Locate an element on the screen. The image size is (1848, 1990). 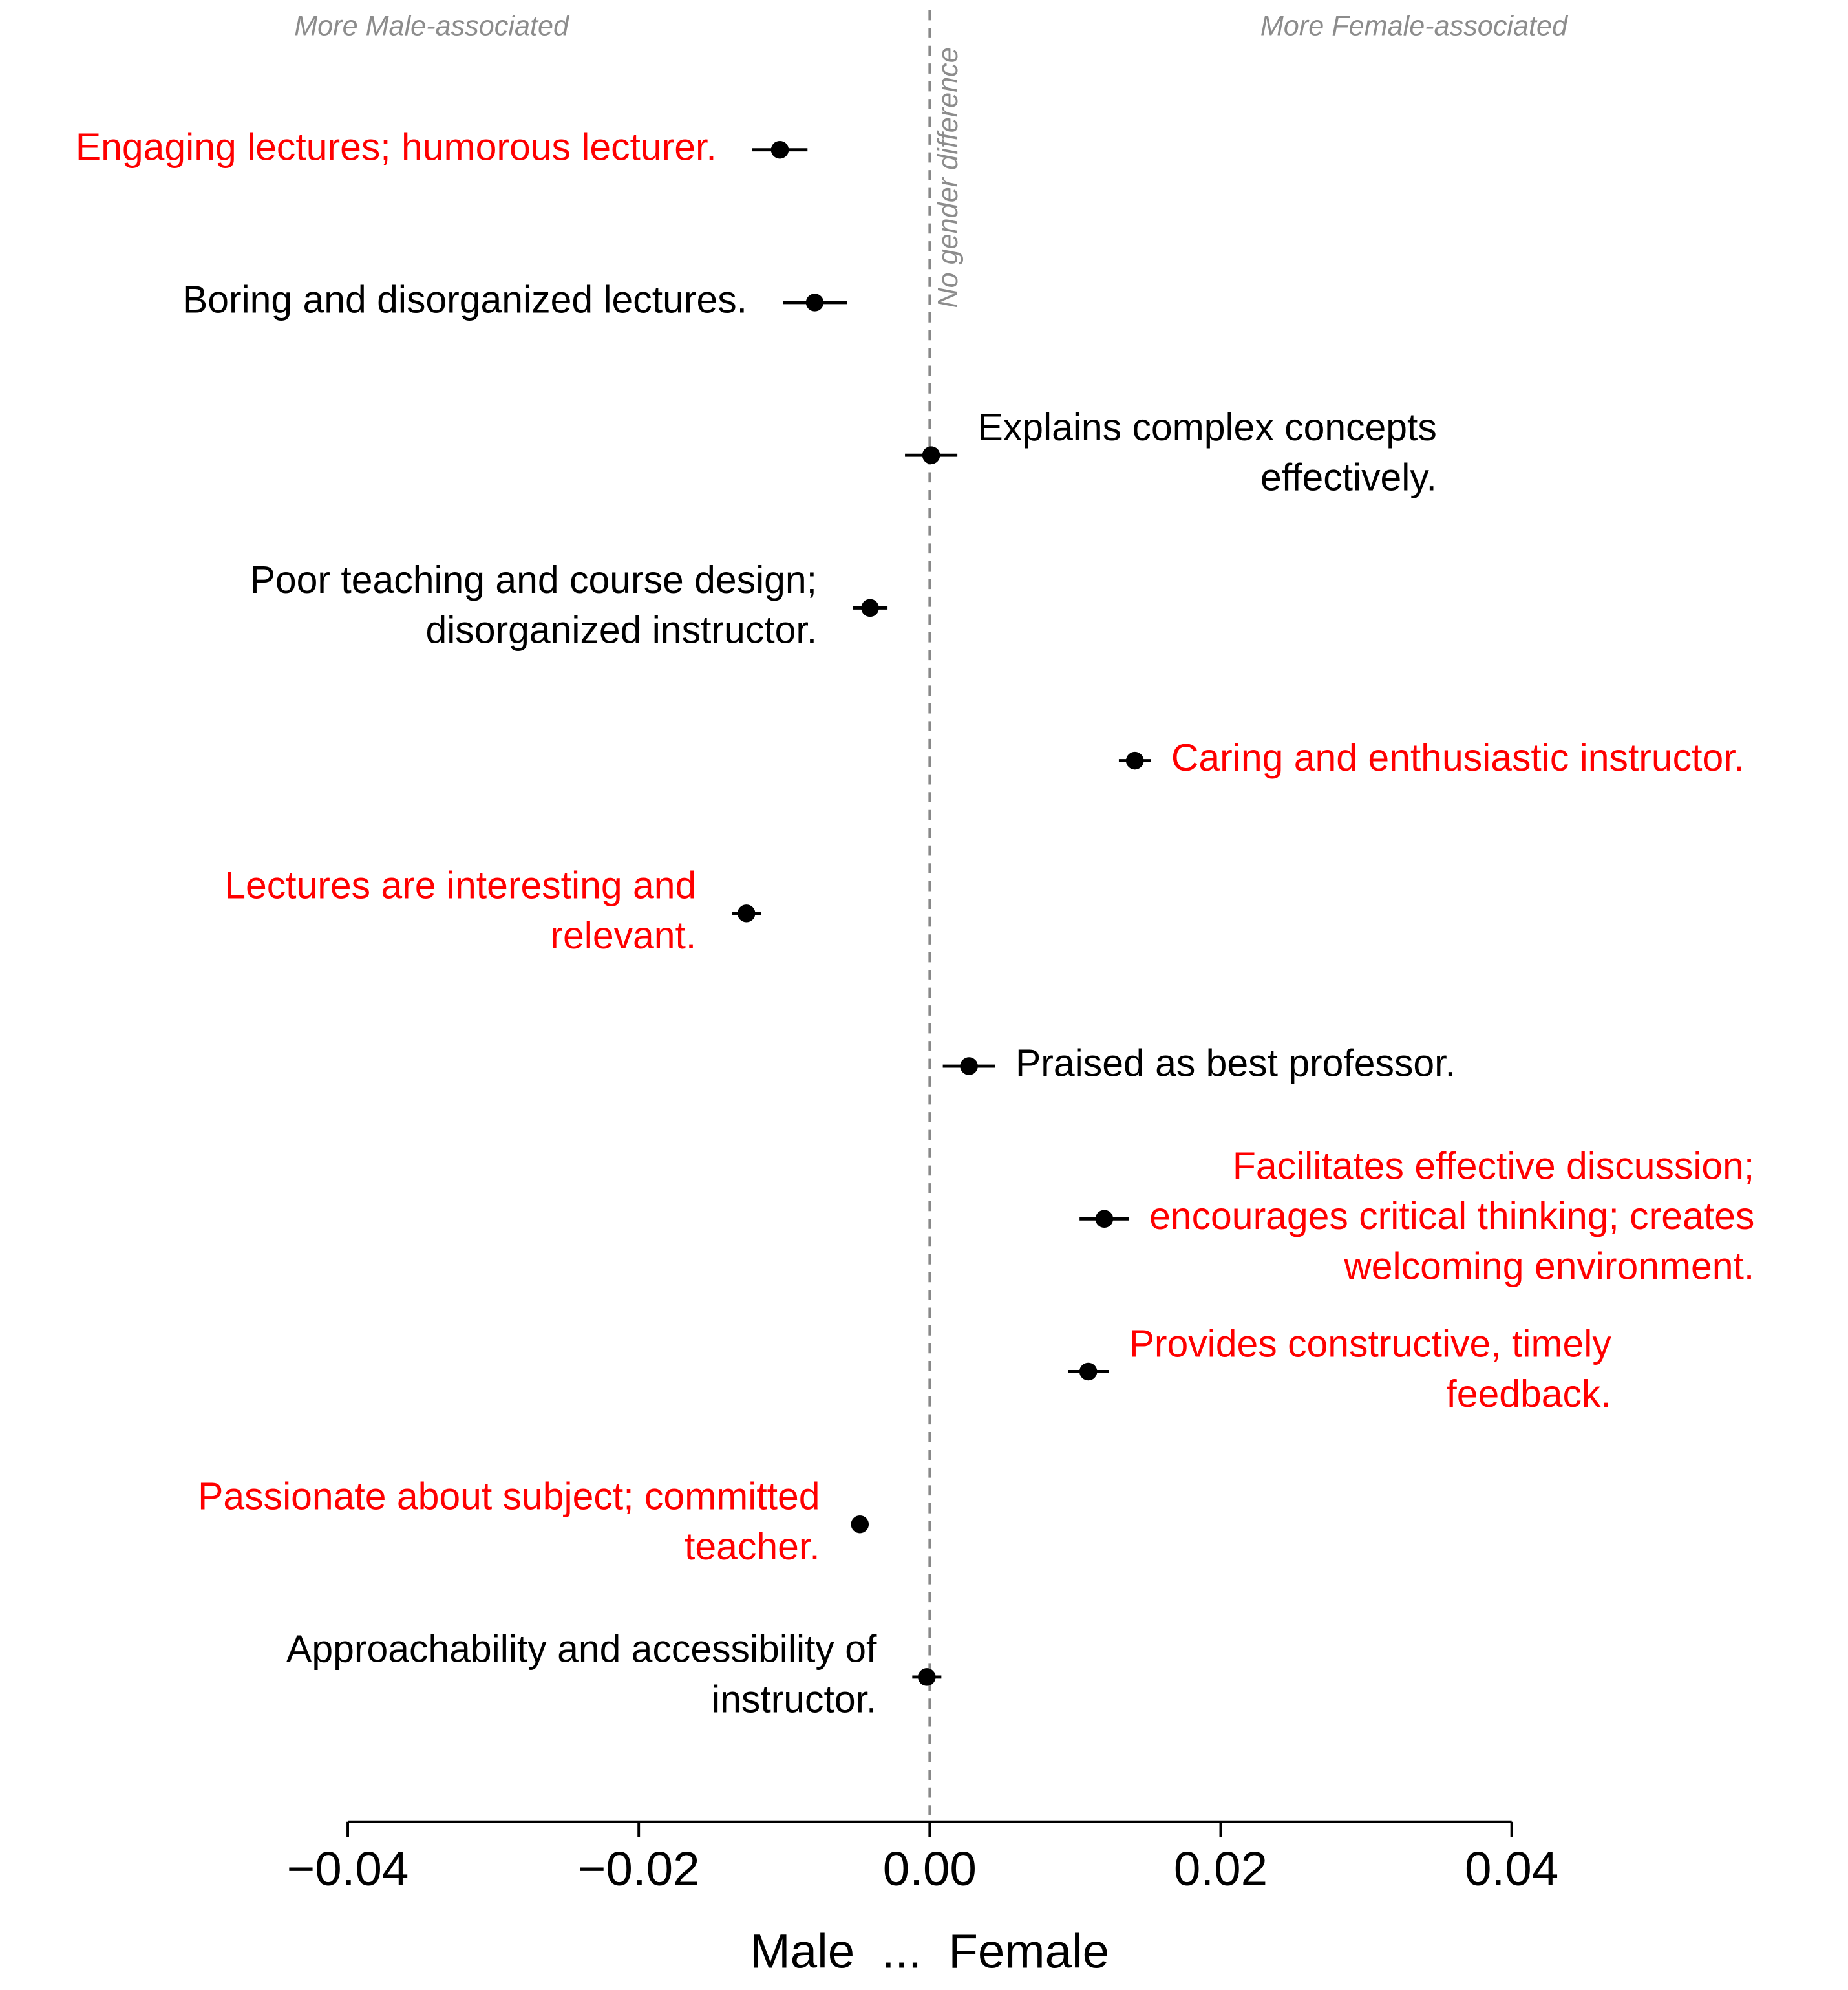
annotation-left: More Male-associated is located at coordinates (432, 27).